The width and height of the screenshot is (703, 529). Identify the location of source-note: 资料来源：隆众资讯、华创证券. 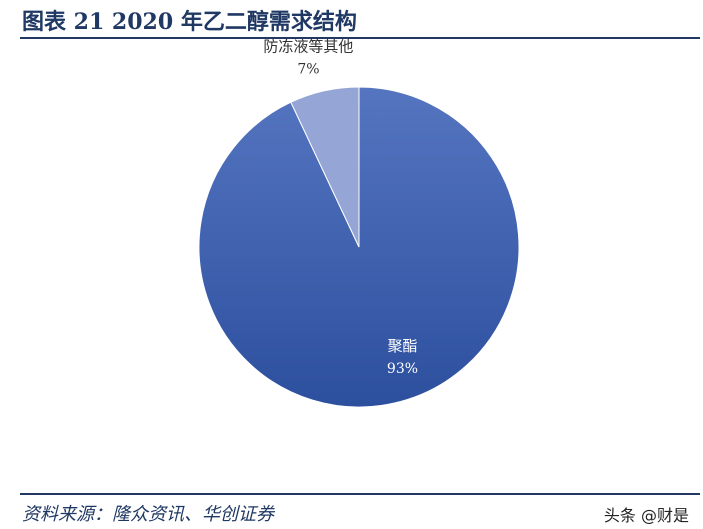
(148, 514).